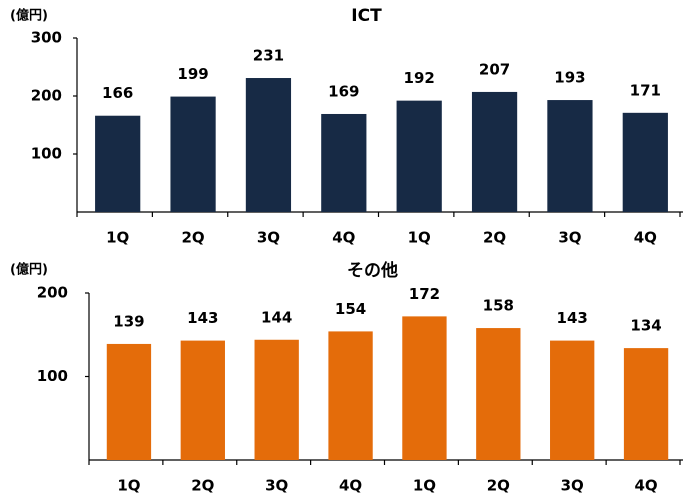  What do you see at coordinates (343, 91) in the screenshot?
I see `value-label: 169` at bounding box center [343, 91].